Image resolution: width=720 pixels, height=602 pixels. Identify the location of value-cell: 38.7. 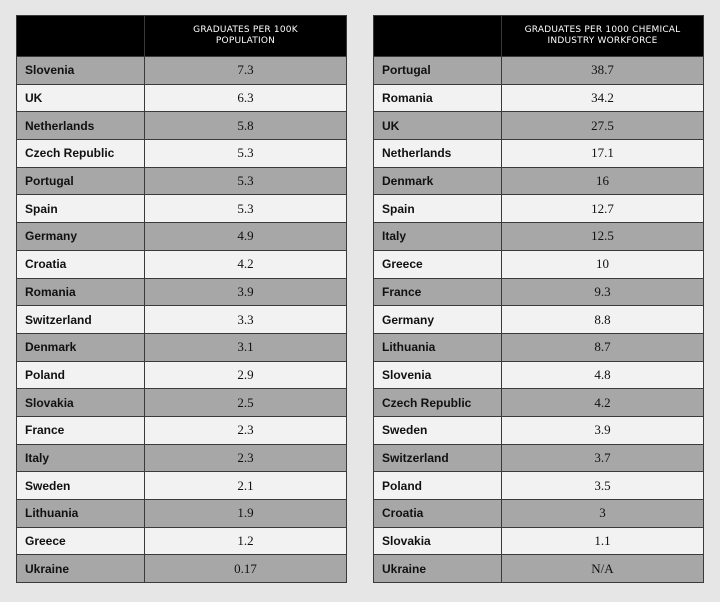
(602, 70).